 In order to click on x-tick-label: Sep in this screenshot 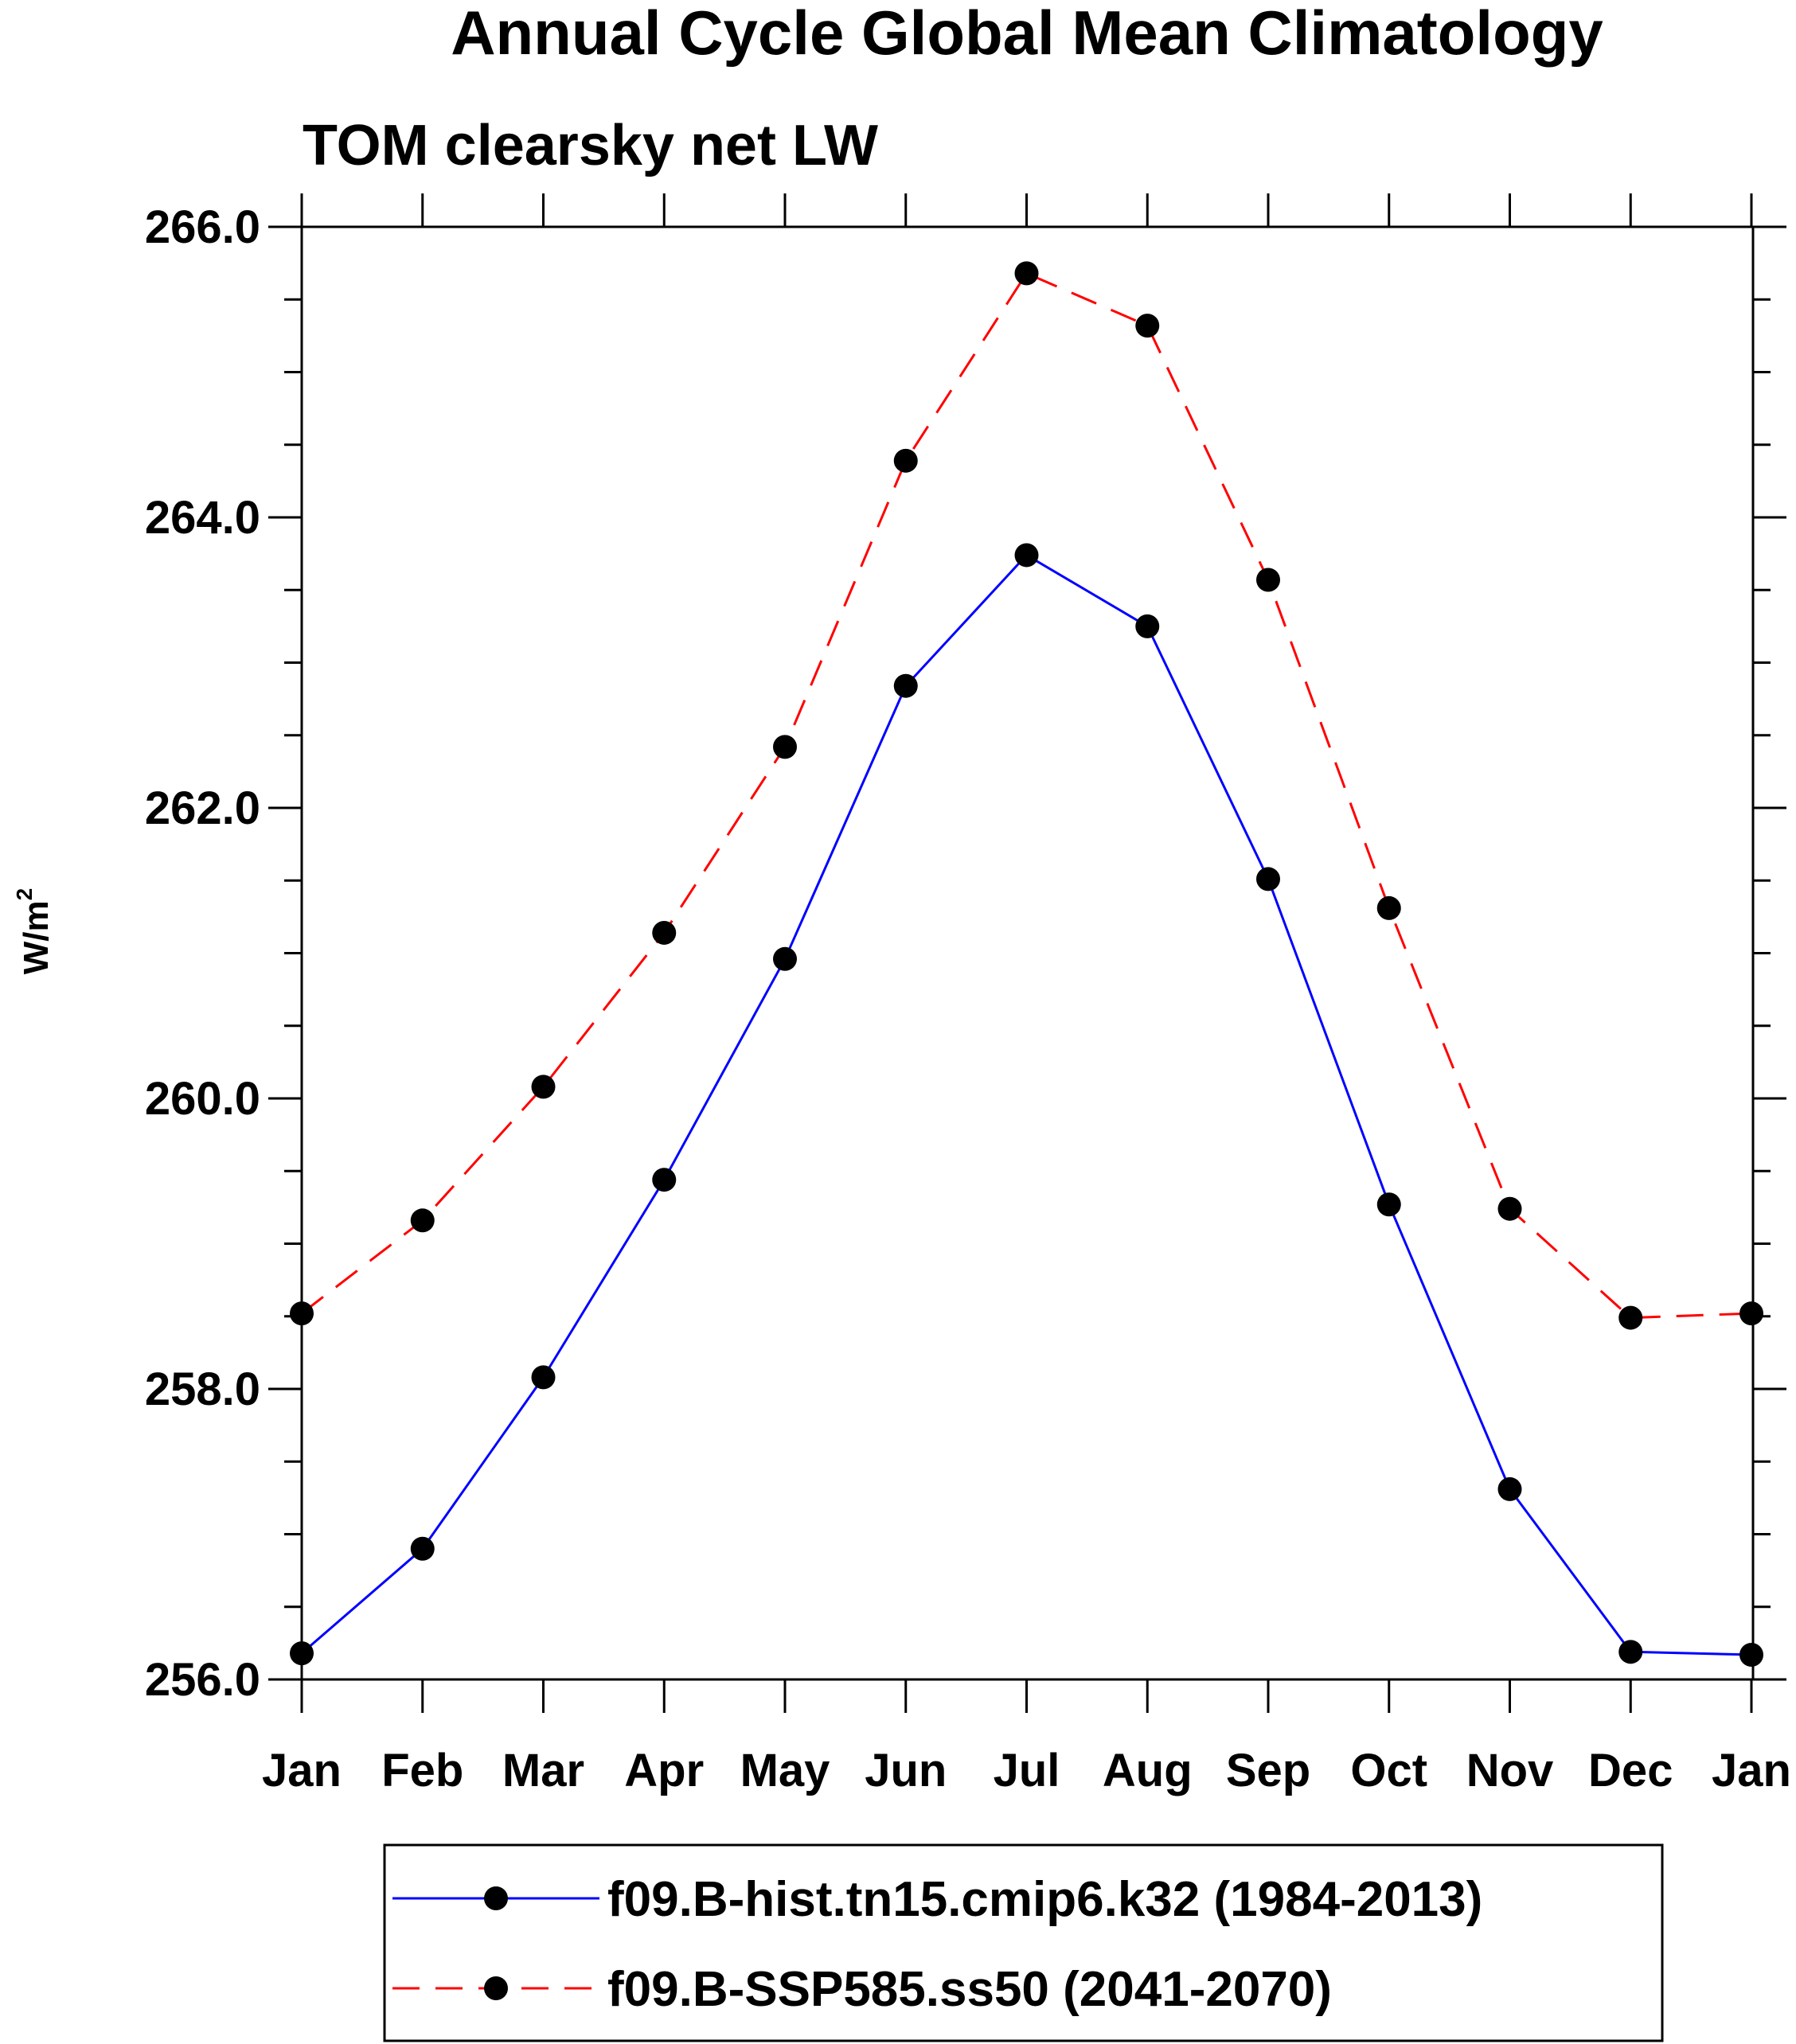, I will do `click(1268, 1770)`.